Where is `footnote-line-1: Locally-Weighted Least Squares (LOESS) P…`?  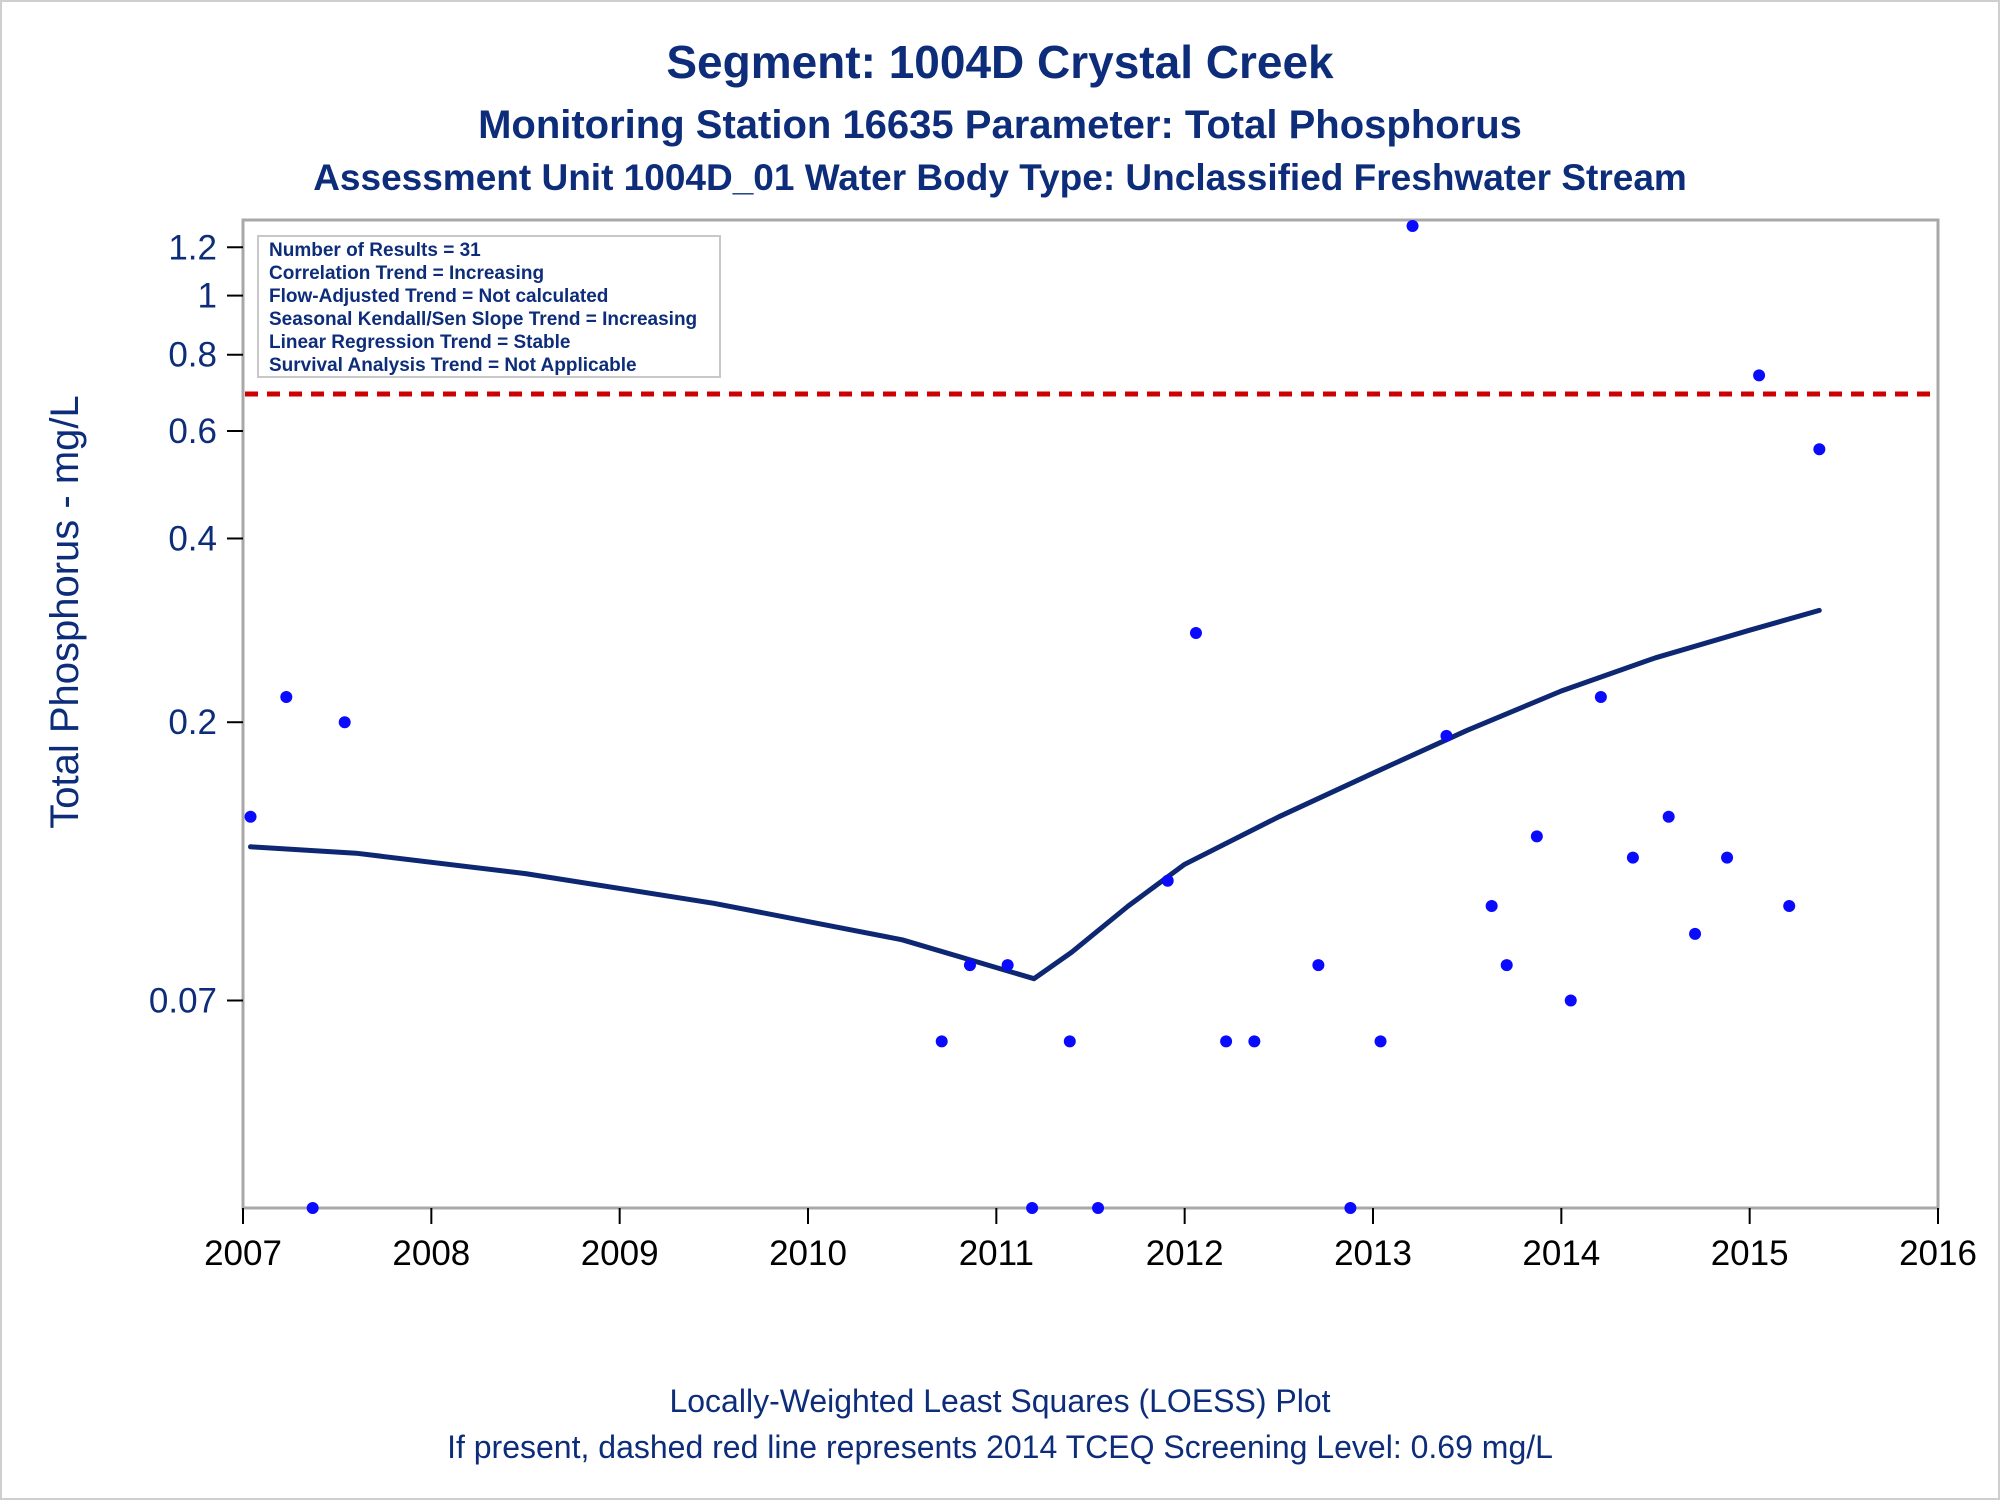 footnote-line-1: Locally-Weighted Least Squares (LOESS) P… is located at coordinates (999, 1401).